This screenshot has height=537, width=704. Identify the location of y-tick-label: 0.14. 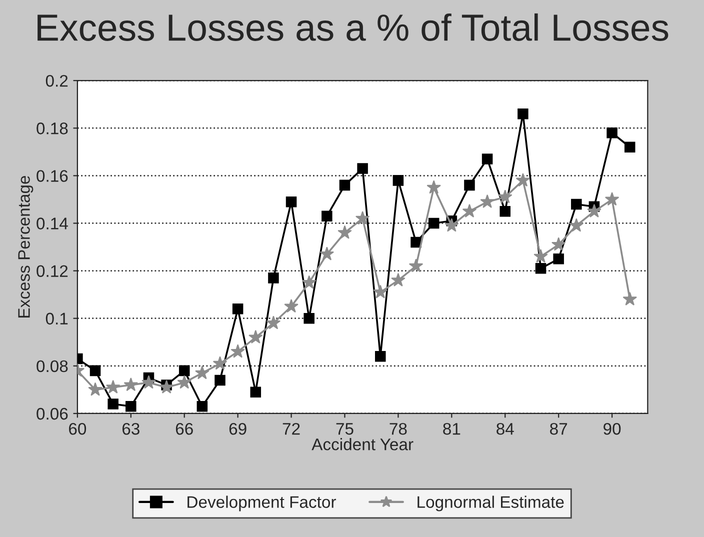
(52, 224).